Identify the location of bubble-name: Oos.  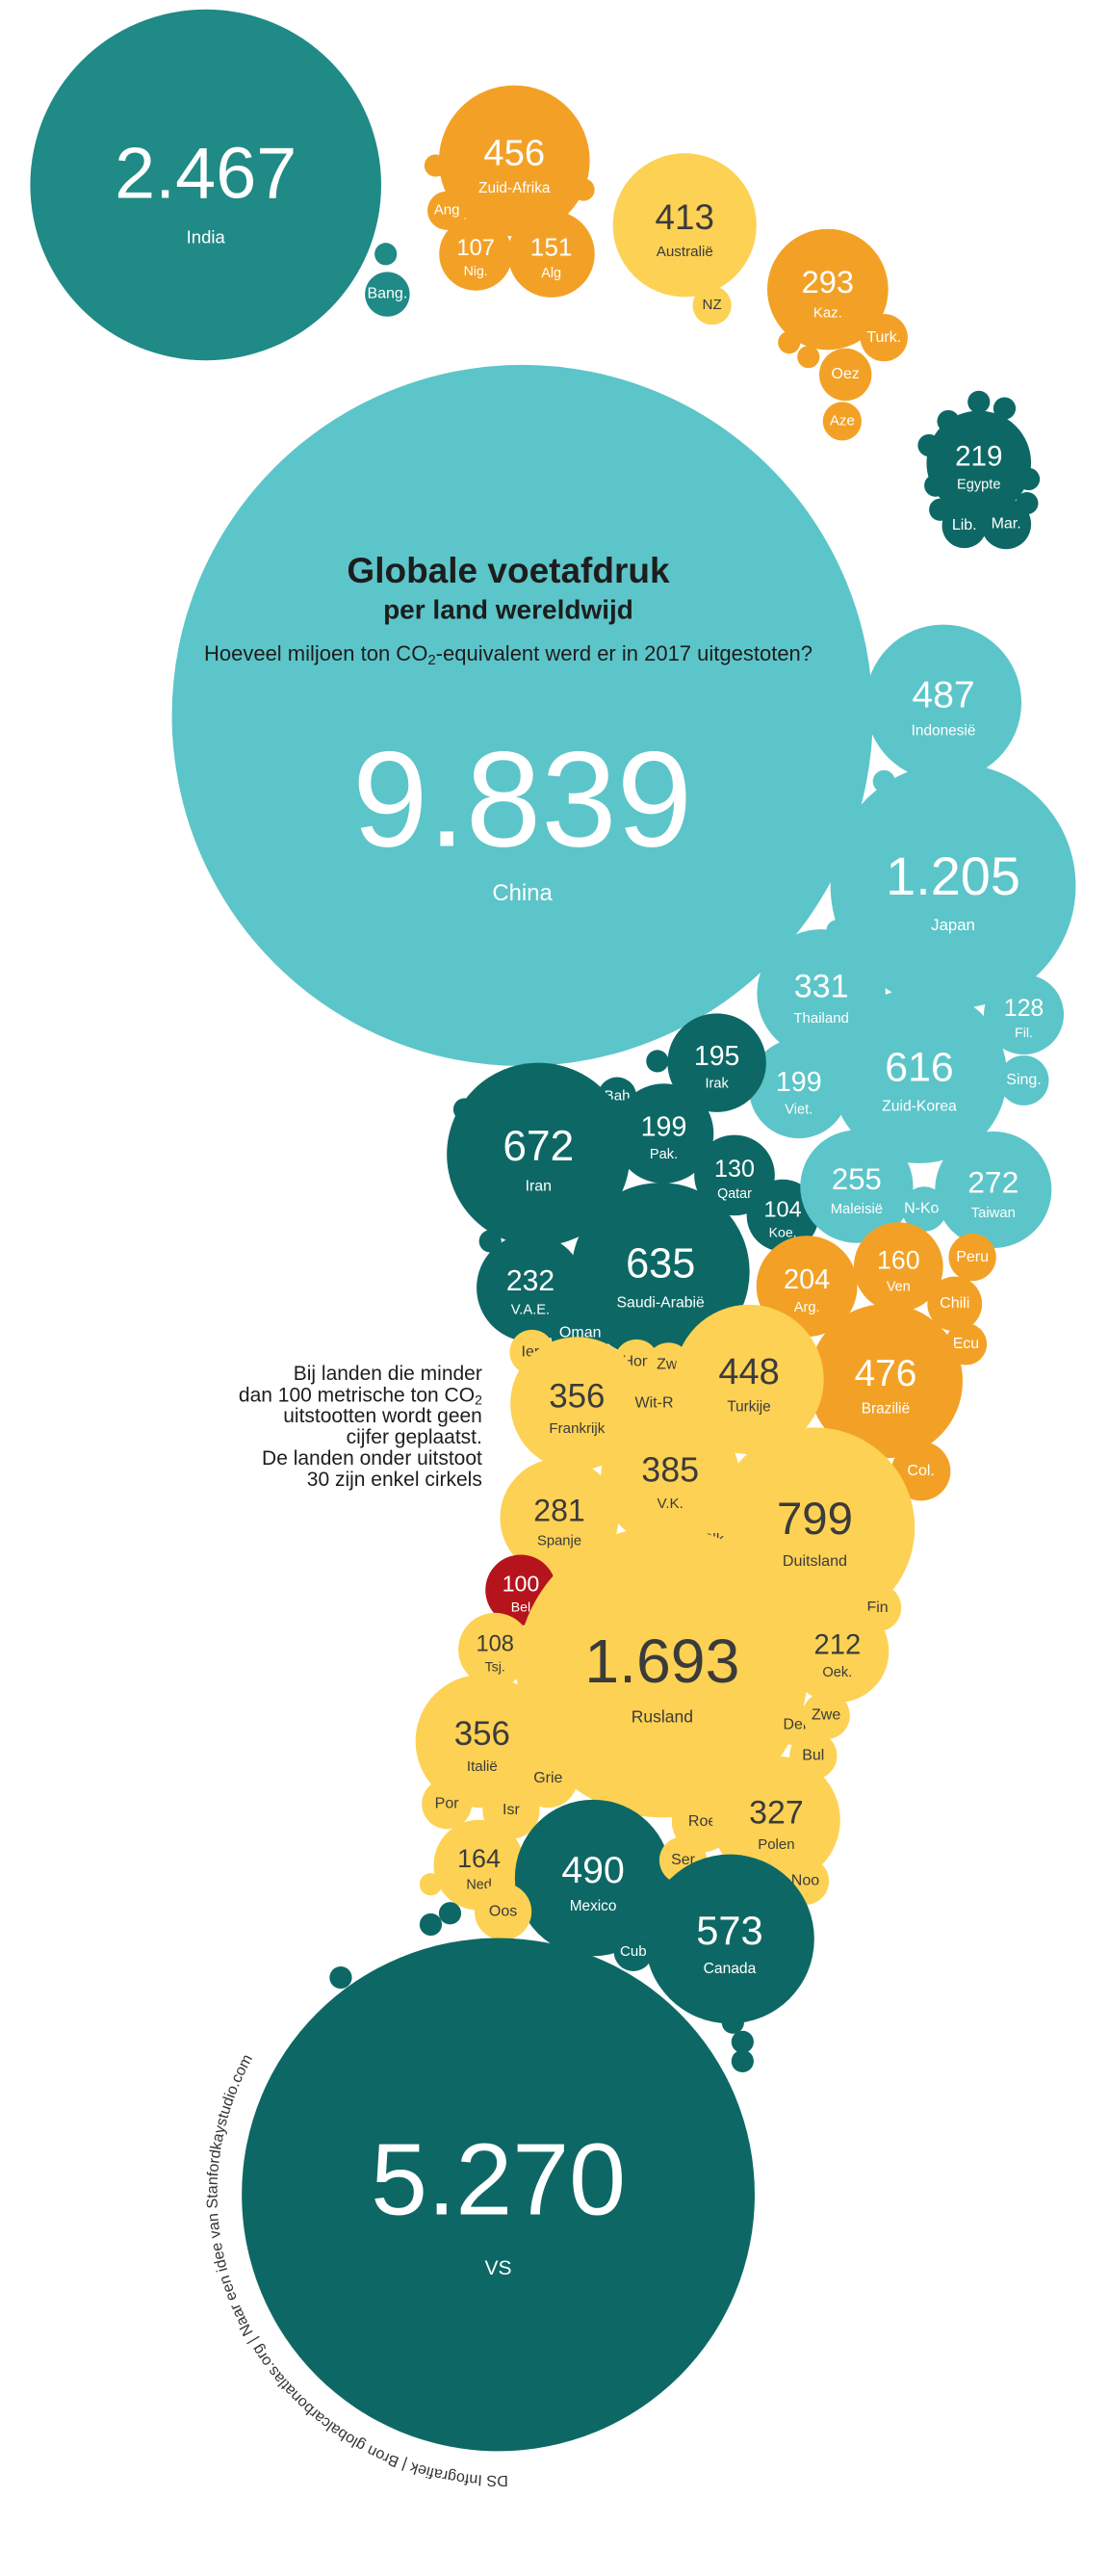
(503, 1911).